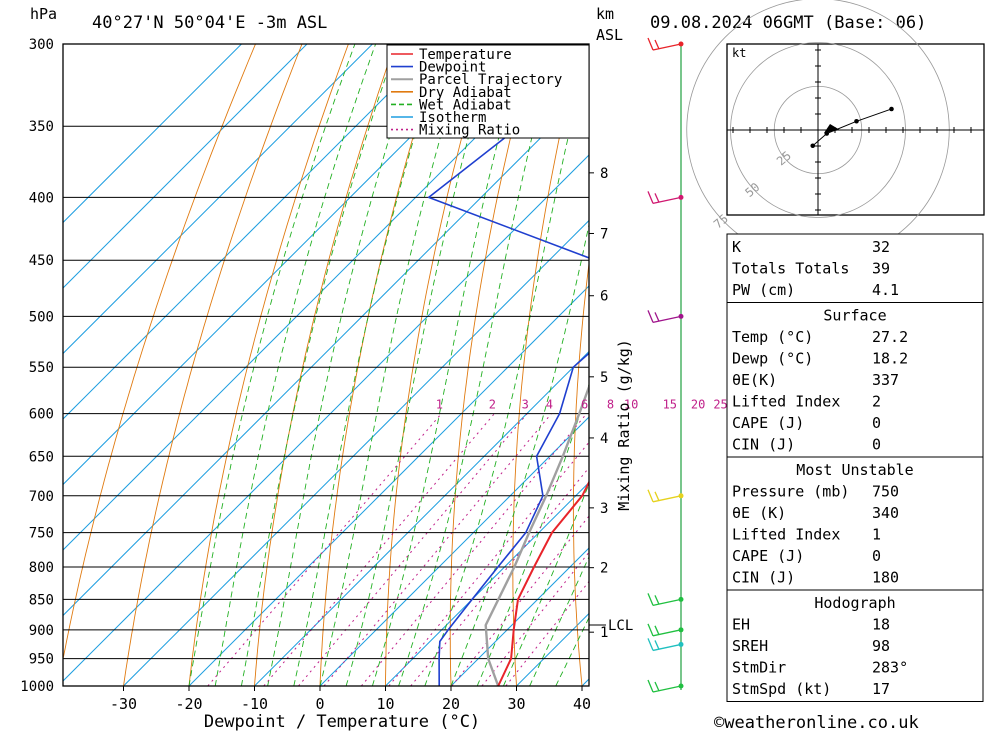 The height and width of the screenshot is (733, 1000). What do you see at coordinates (609, 35) in the screenshot?
I see `asl-label: ASL` at bounding box center [609, 35].